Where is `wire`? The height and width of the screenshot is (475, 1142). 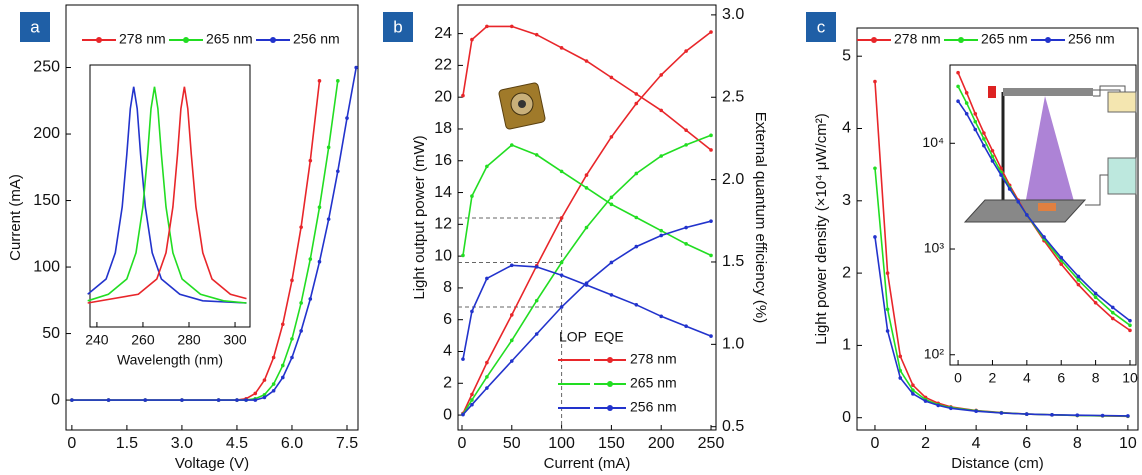
wire is located at coordinates (1105, 145).